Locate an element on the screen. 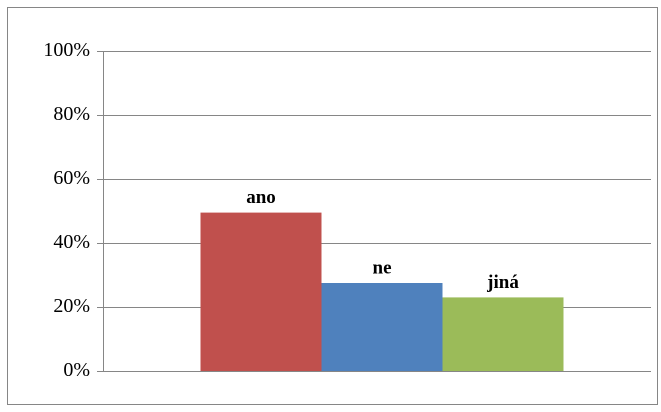 The width and height of the screenshot is (661, 412). series-label: ano is located at coordinates (261, 197).